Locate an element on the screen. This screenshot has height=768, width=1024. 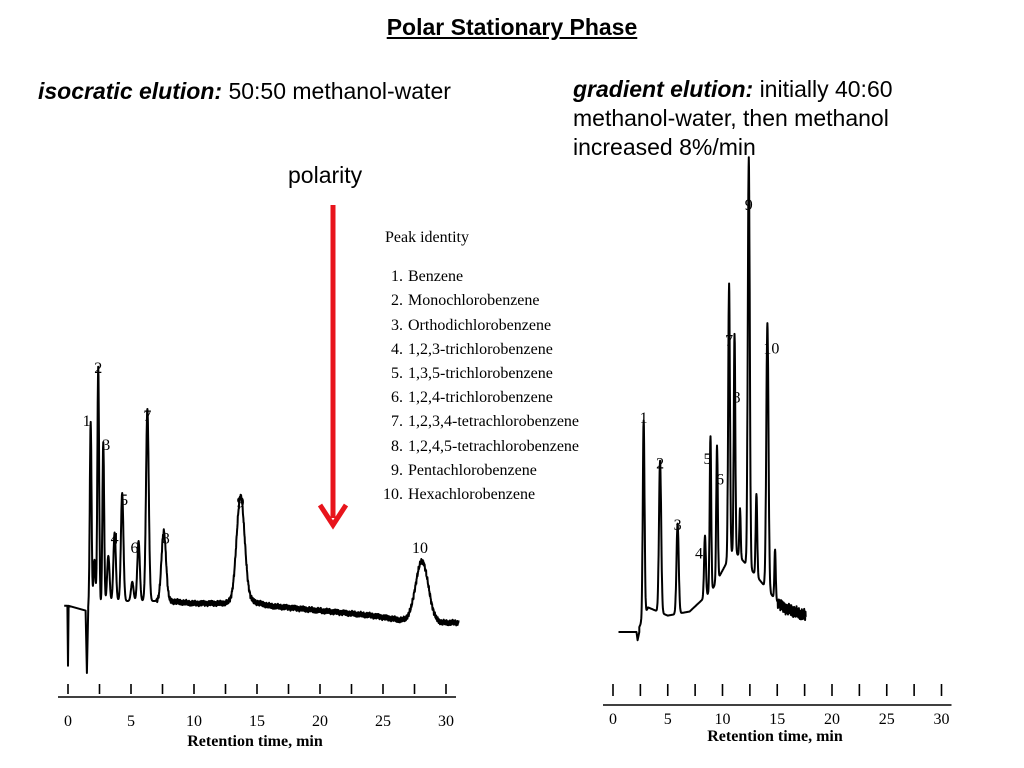
legend-item: 2. Monochlorobenzene is located at coordinates (473, 301).